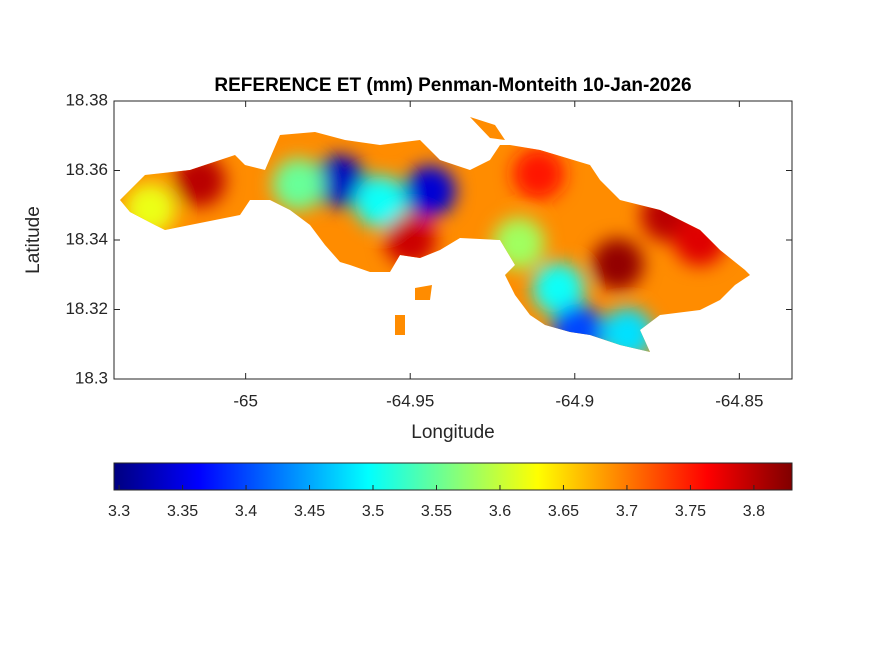 The height and width of the screenshot is (661, 875). What do you see at coordinates (91, 377) in the screenshot?
I see `y-tick-label: 18.3` at bounding box center [91, 377].